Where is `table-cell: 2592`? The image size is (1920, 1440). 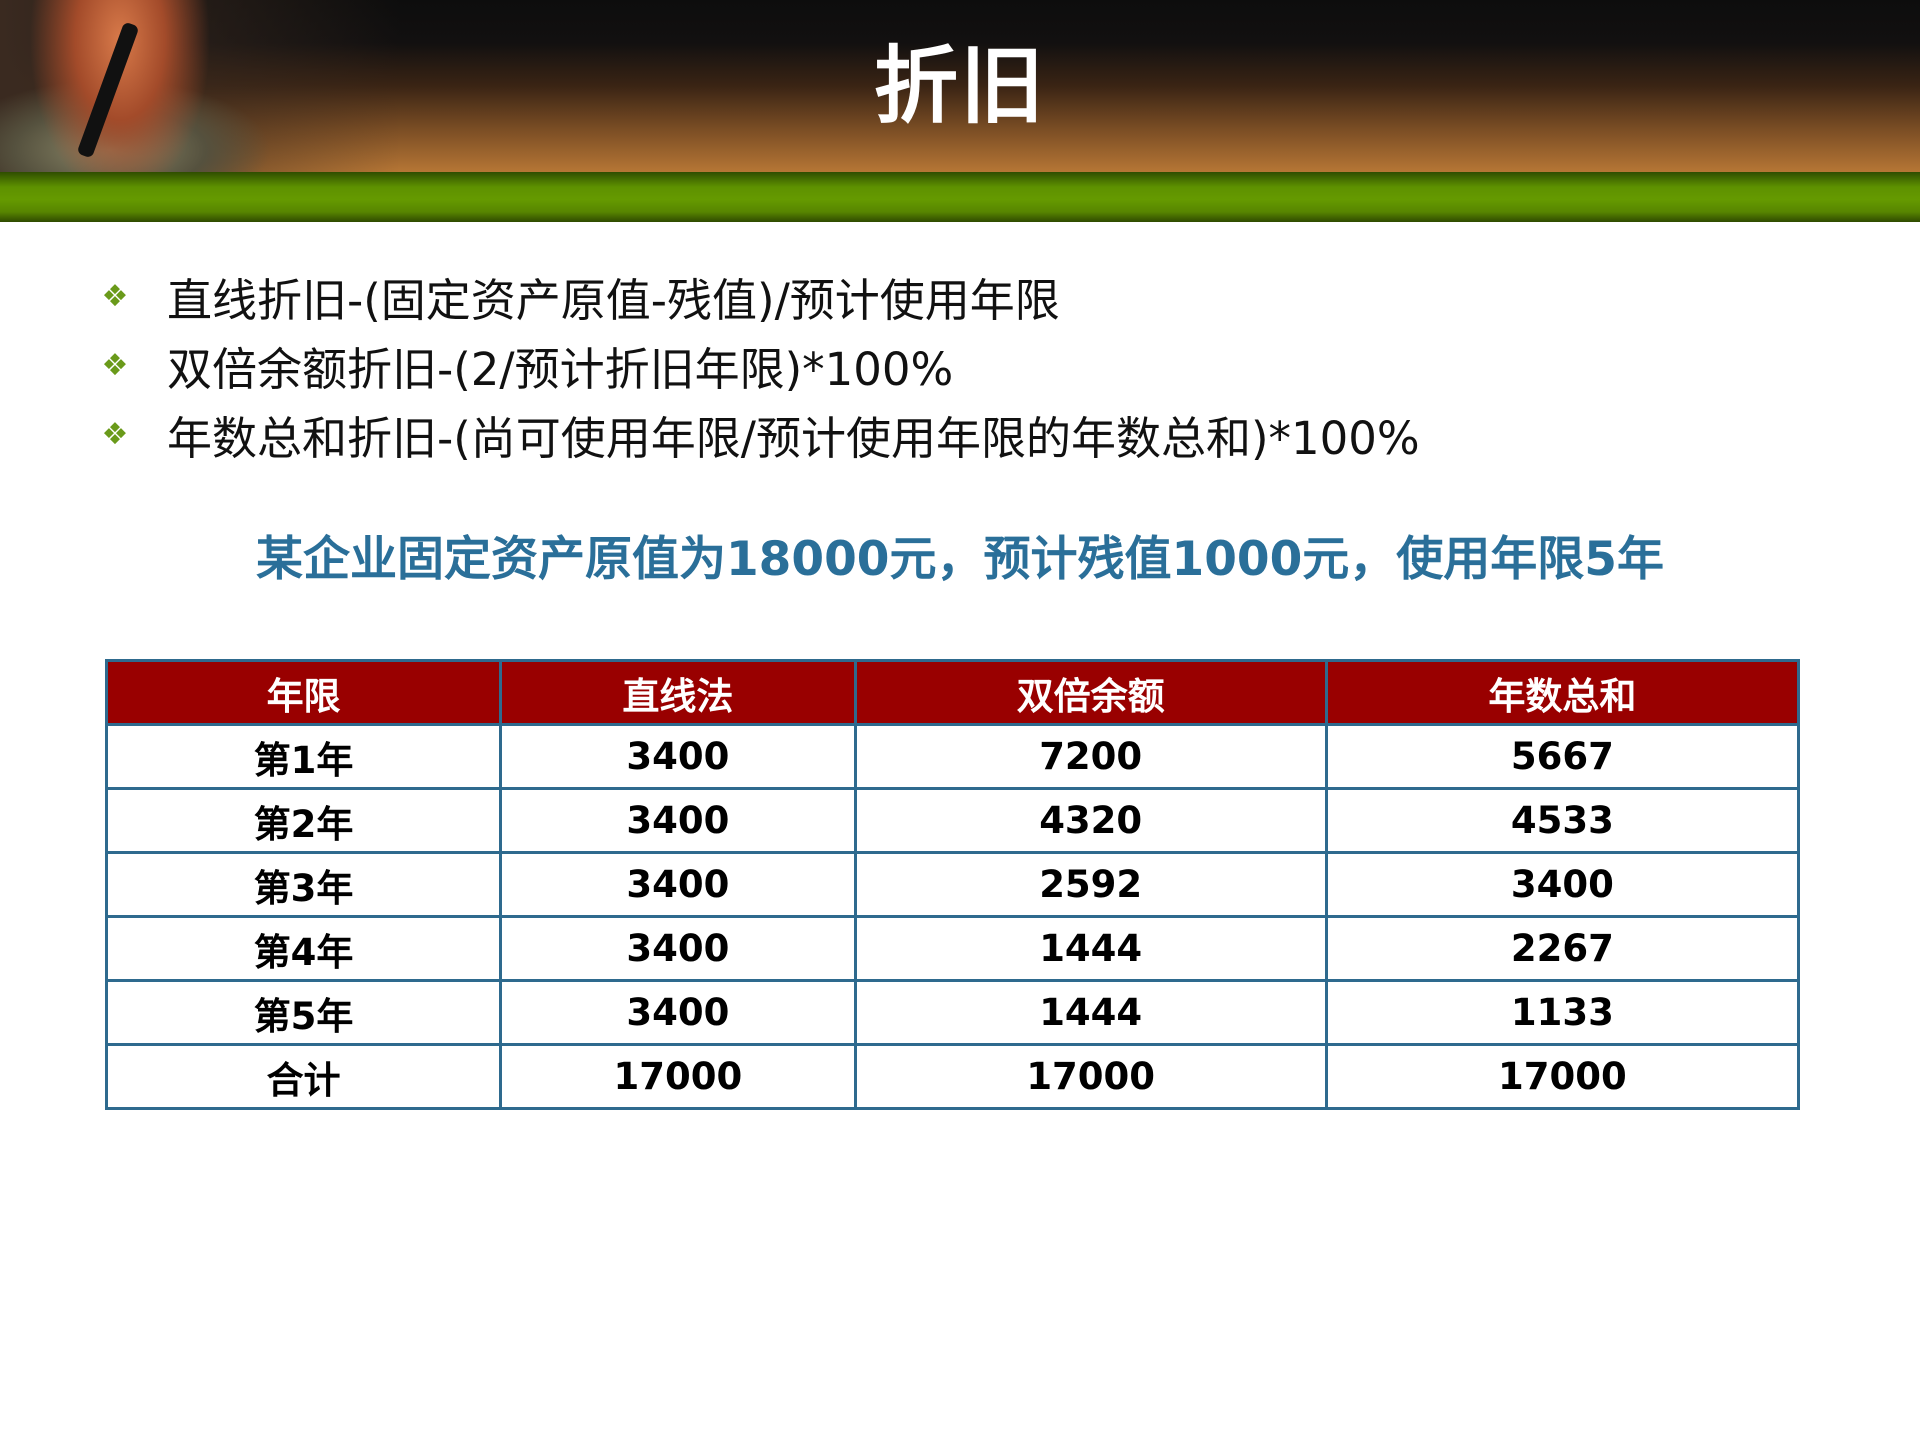
table-cell: 2592 is located at coordinates (1090, 884).